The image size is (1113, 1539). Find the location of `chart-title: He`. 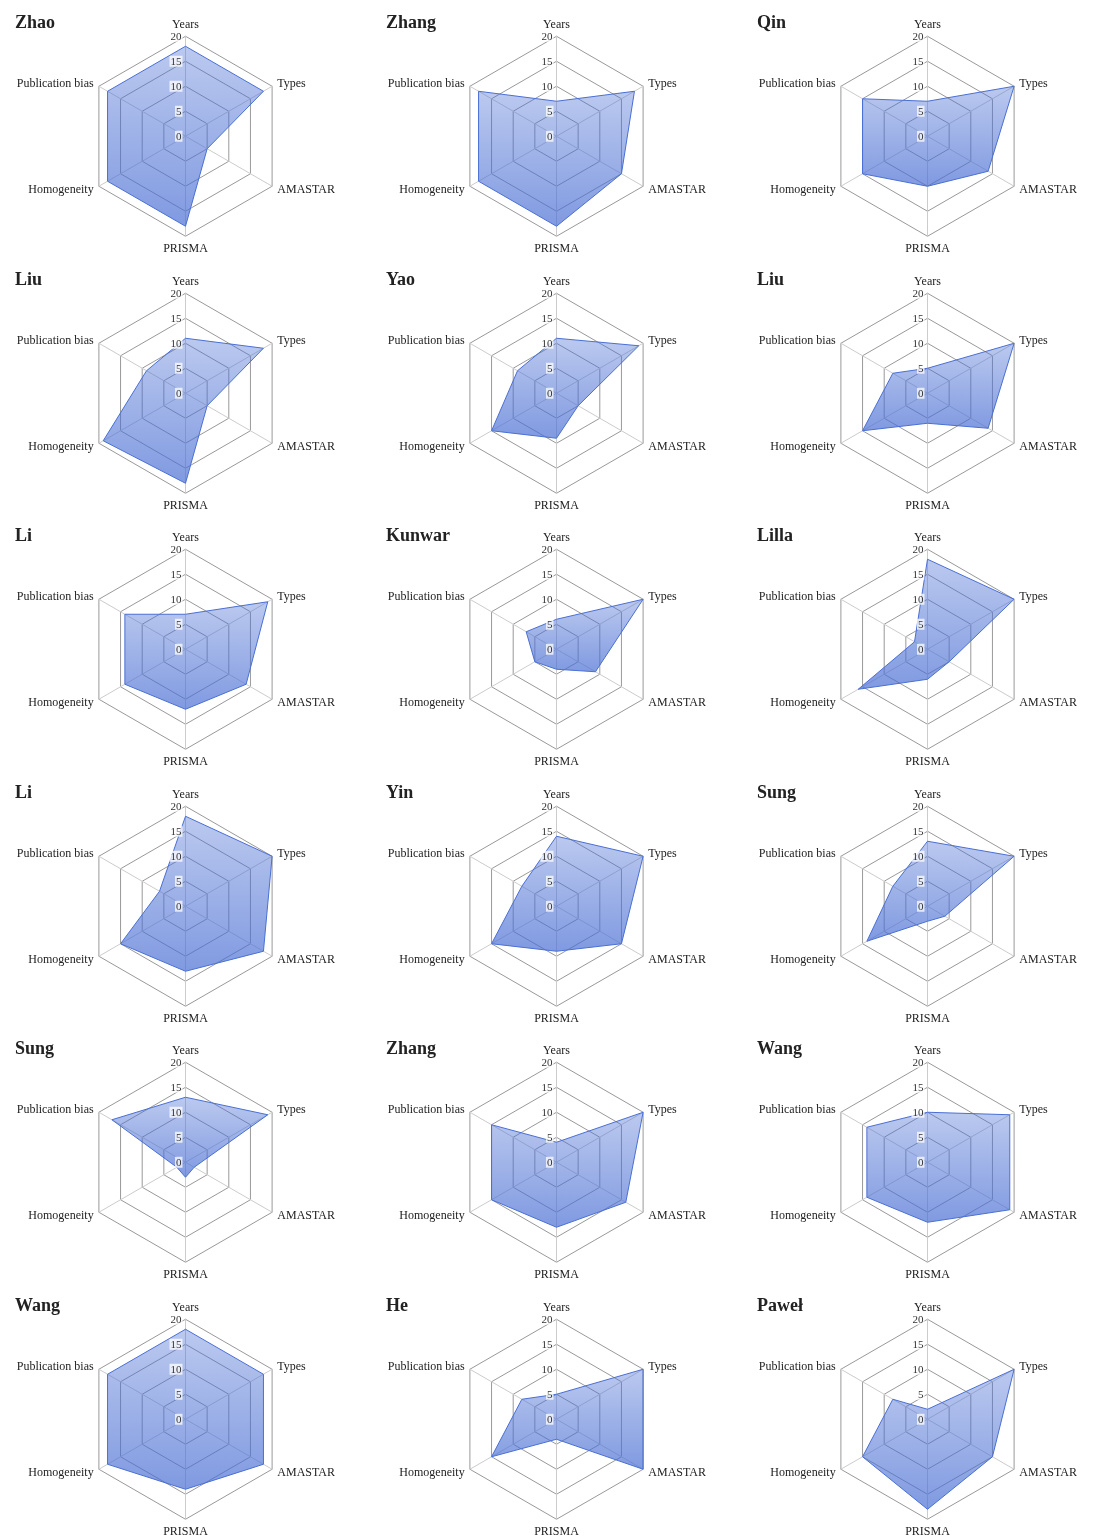

chart-title: He is located at coordinates (397, 1304).